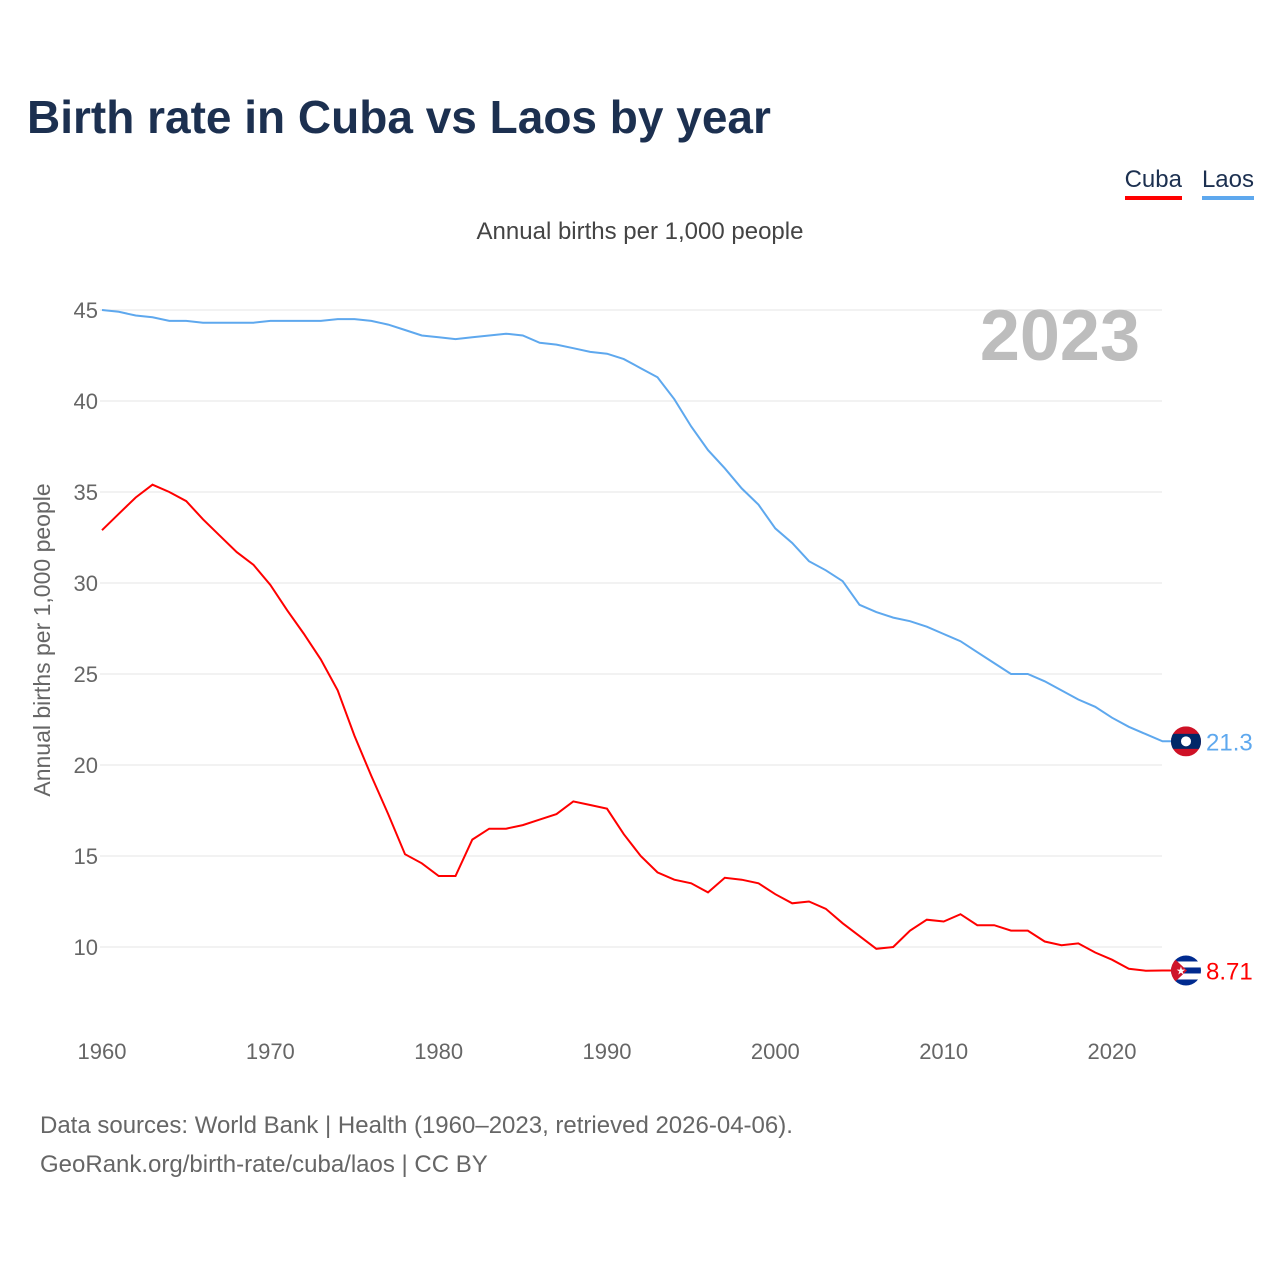  Describe the element at coordinates (1153, 183) in the screenshot. I see `legend-item-cuba: Cuba` at that location.